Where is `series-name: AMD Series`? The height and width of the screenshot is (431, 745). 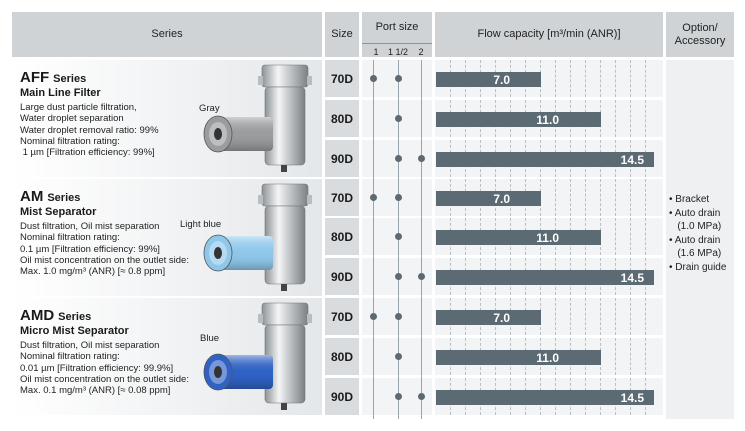
series-name: AMD Series is located at coordinates (55, 316).